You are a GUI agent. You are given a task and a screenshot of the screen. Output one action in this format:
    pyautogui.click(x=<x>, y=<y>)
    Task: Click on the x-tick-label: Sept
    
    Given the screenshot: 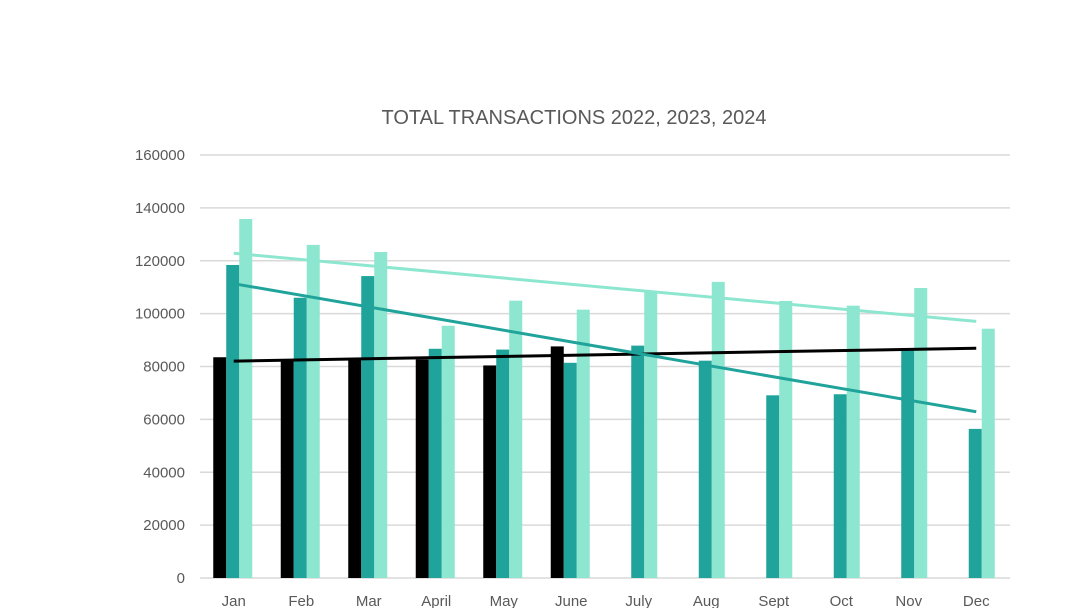 What is the action you would take?
    pyautogui.click(x=774, y=600)
    